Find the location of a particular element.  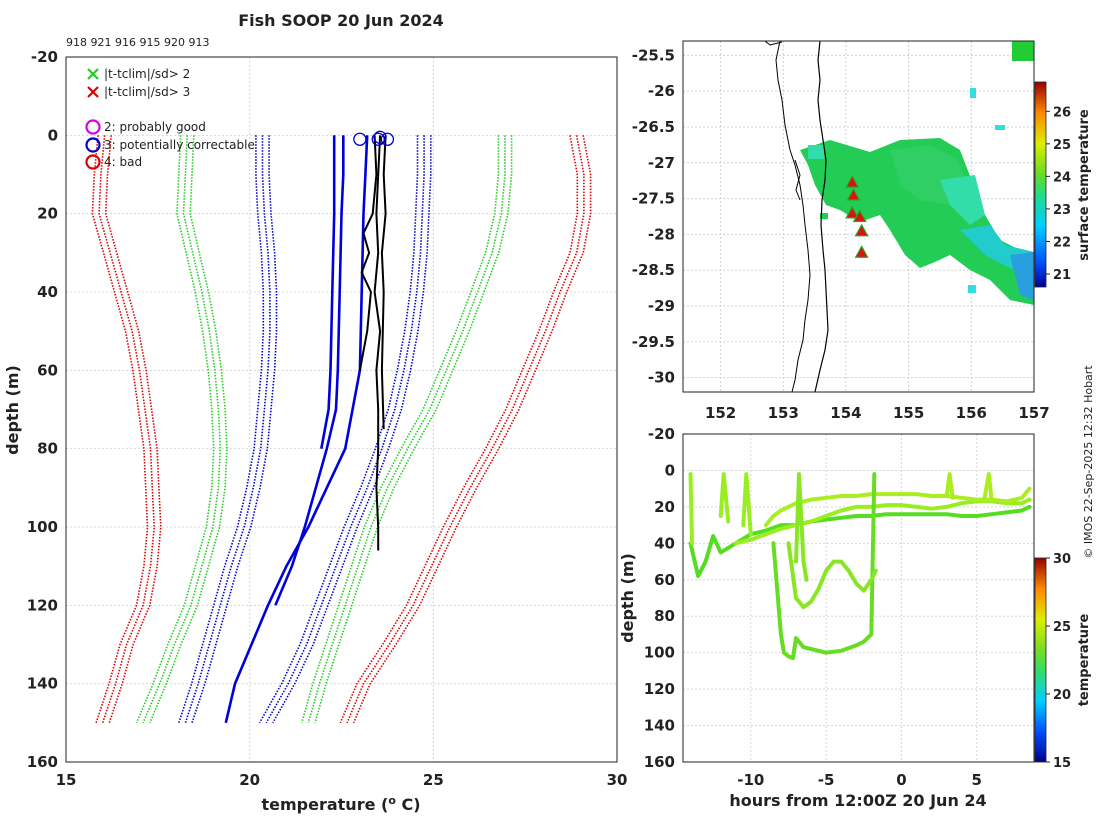

clim-line-+2sd-0 is located at coordinates (400, 429).